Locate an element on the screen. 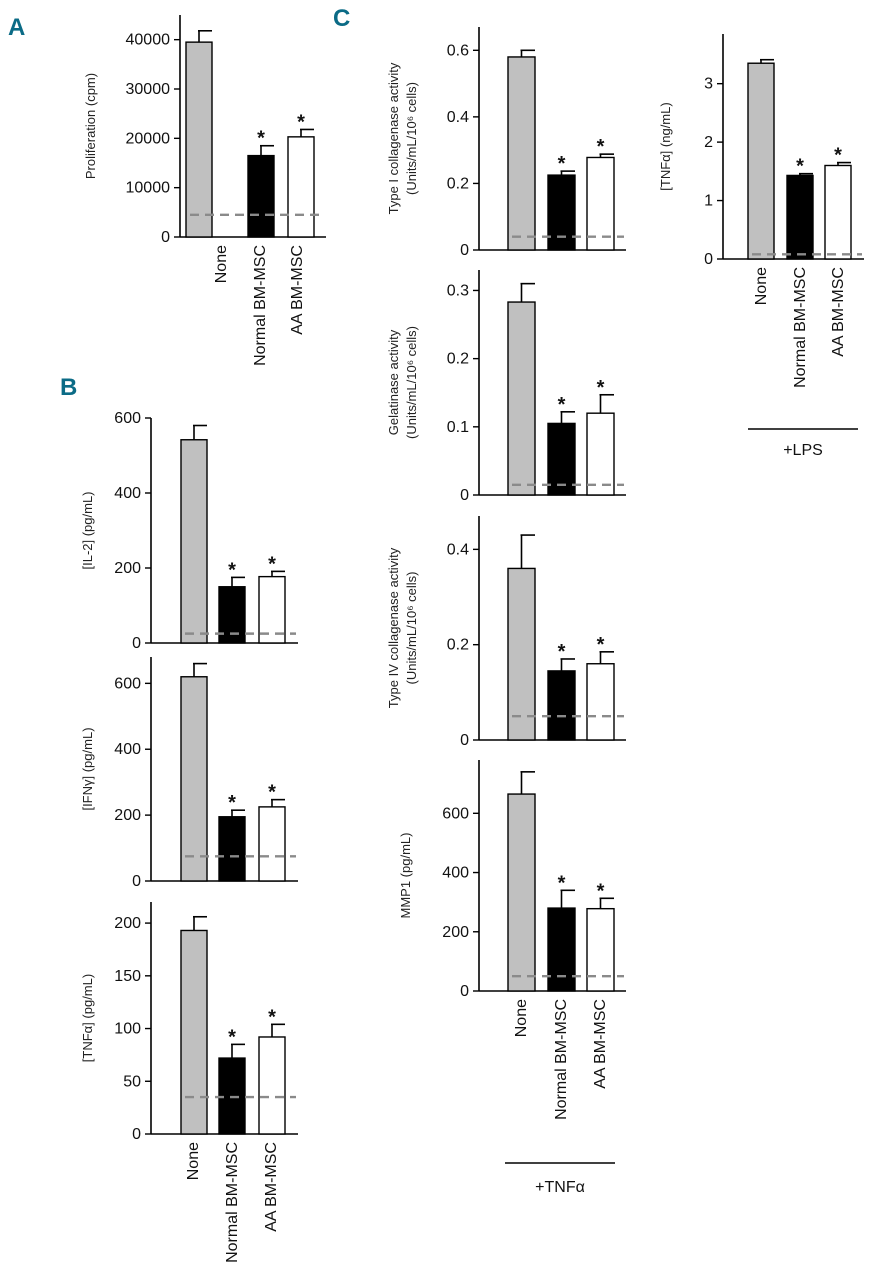 Image resolution: width=882 pixels, height=1280 pixels. chart-tnfa-ngml: 0 1 2 3 [TNFα] (ng/mL) * * is located at coordinates (761, 151).